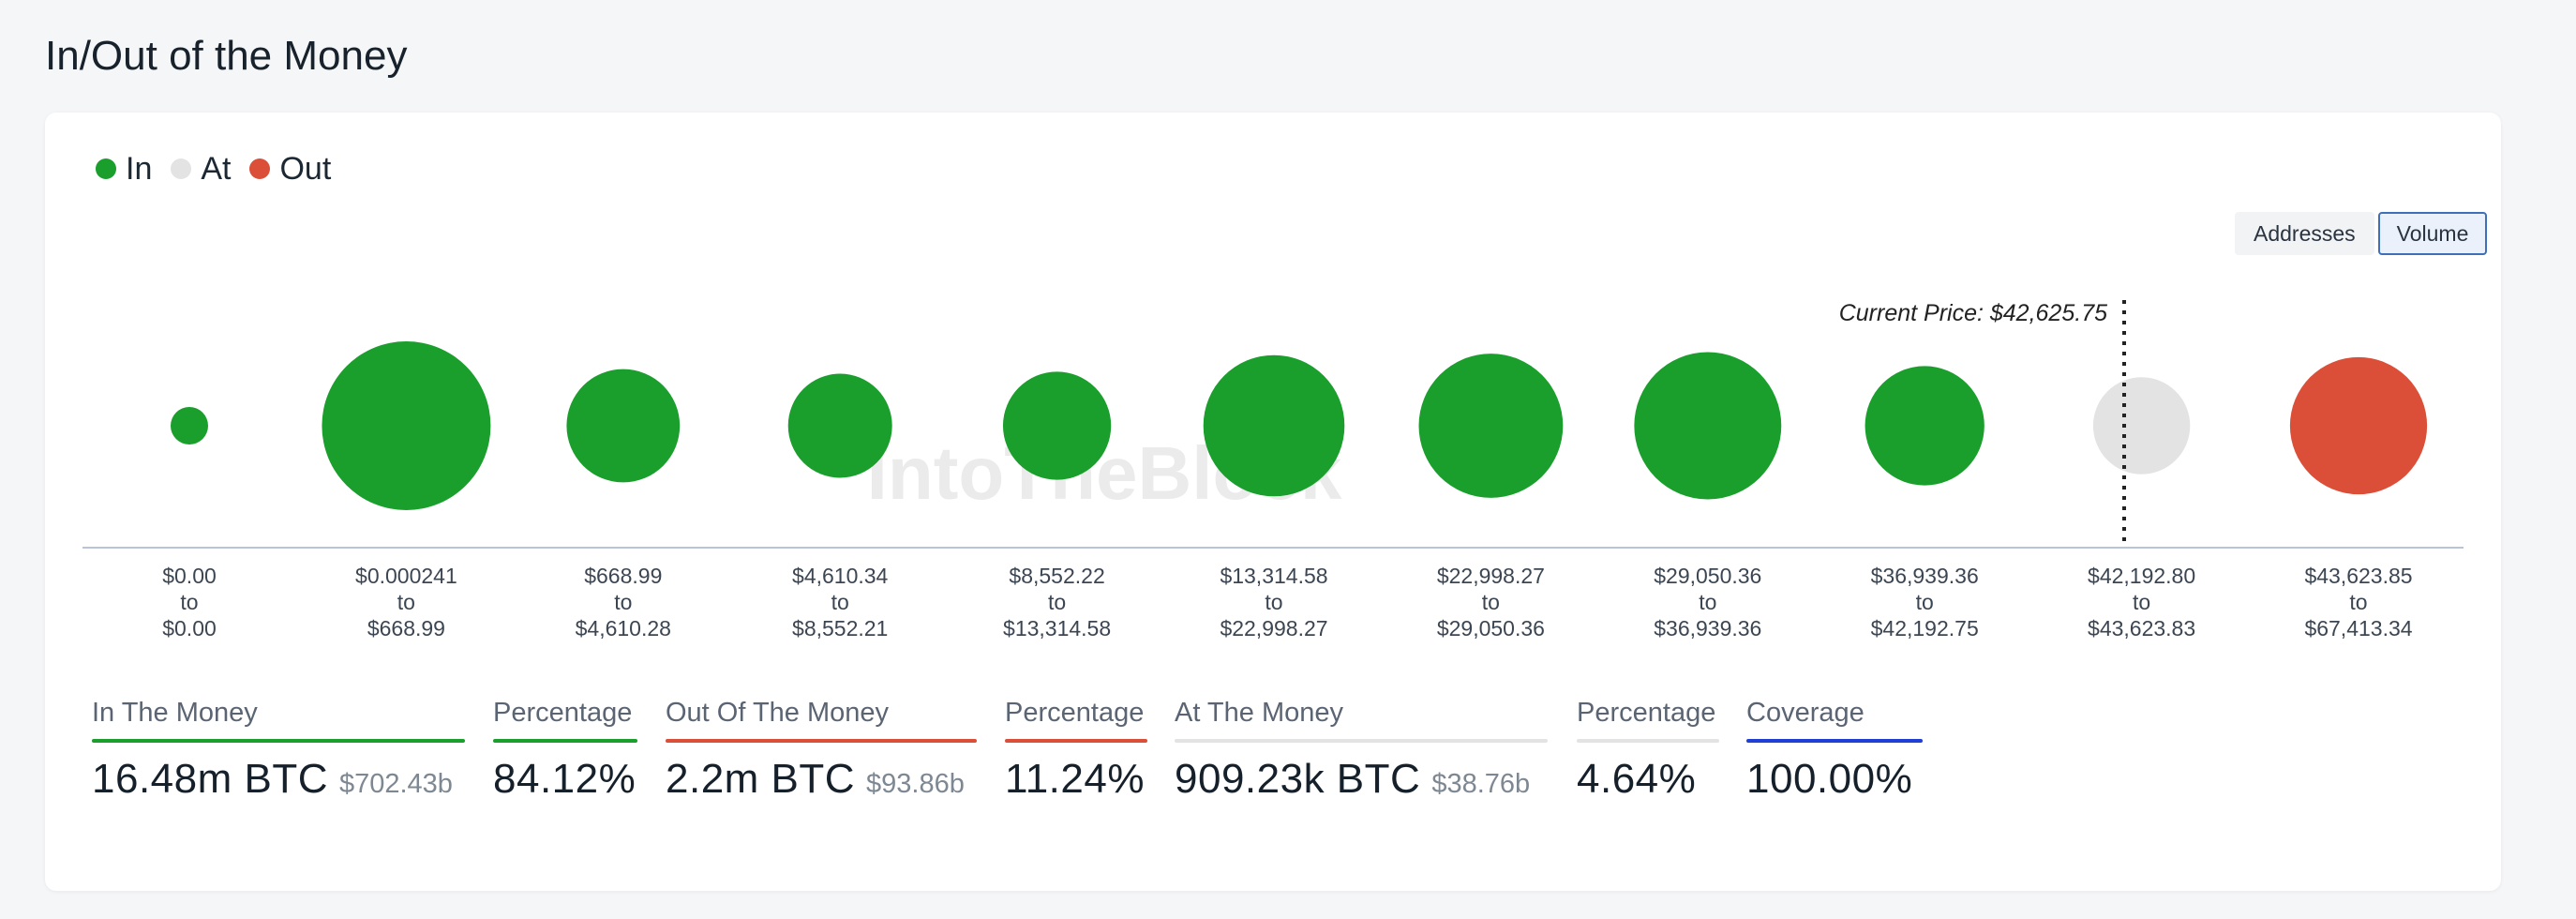 This screenshot has width=2576, height=919. Describe the element at coordinates (1491, 576) in the screenshot. I see `x-tick-from: $22,998.27` at that location.